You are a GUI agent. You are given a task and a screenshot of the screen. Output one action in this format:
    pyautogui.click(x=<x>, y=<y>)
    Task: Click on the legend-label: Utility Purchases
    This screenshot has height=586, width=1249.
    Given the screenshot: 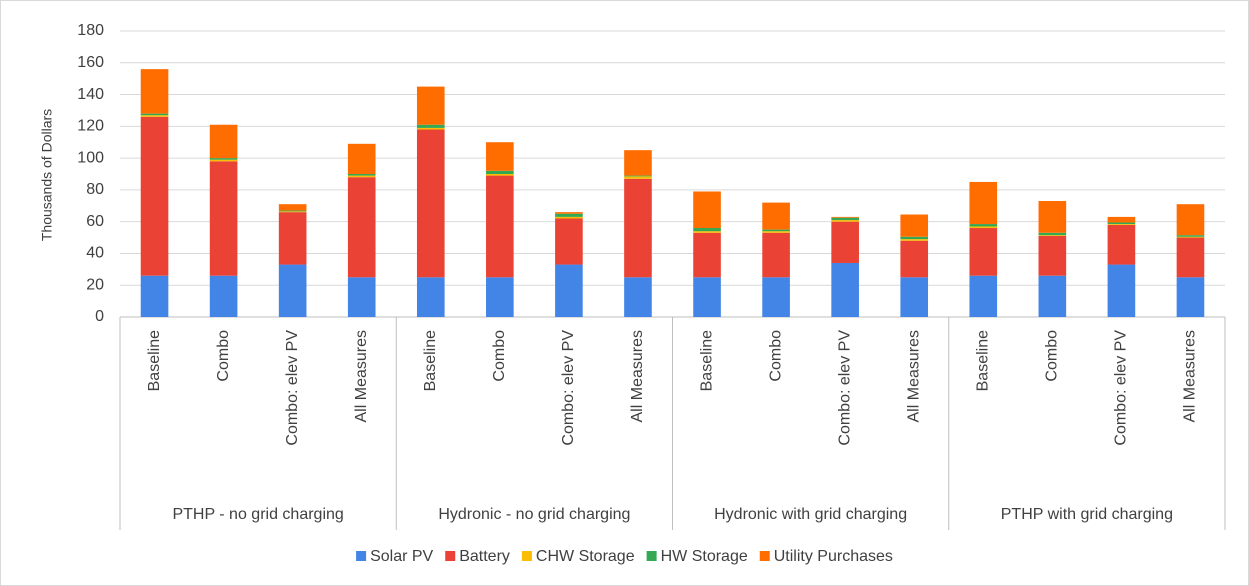 What is the action you would take?
    pyautogui.click(x=833, y=556)
    